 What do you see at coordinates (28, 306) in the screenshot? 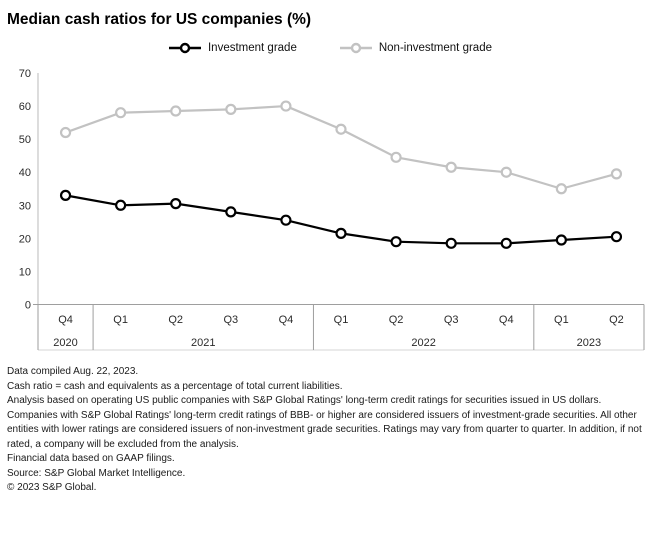
I see `y-axis-tick-label: 0` at bounding box center [28, 306].